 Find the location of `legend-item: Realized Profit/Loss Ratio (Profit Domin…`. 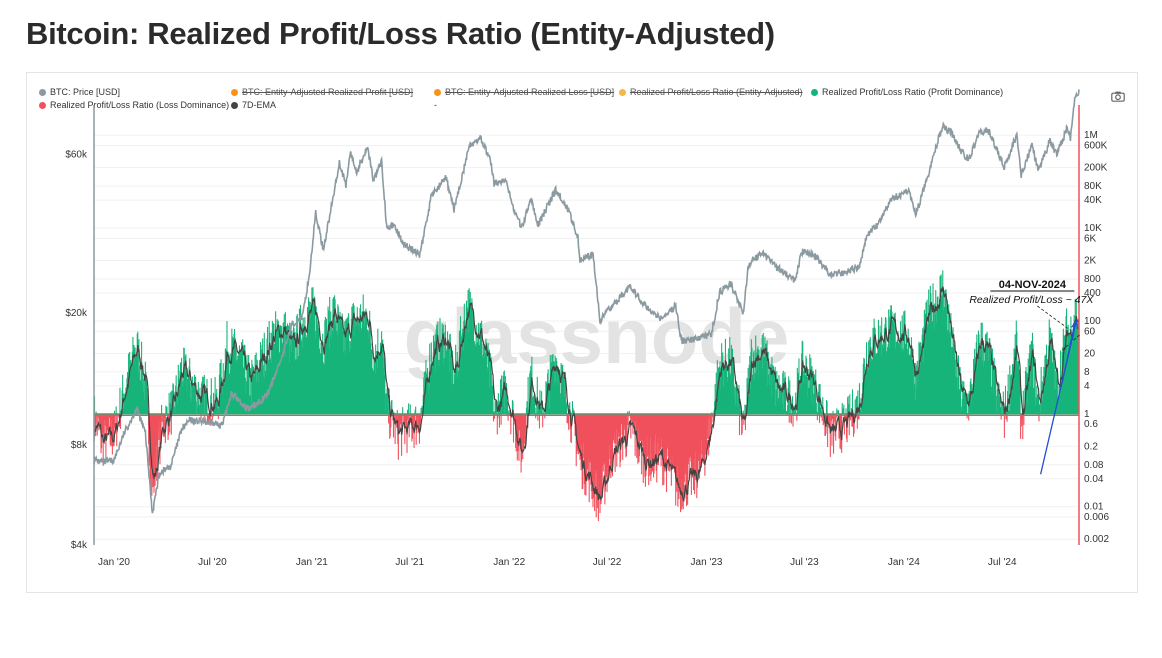

legend-item: Realized Profit/Loss Ratio (Profit Domin… is located at coordinates (907, 92).